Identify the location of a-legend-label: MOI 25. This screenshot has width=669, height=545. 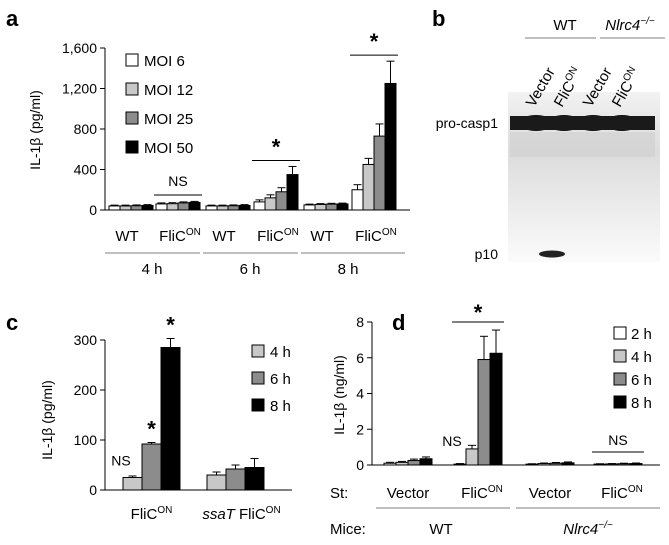
(168, 119).